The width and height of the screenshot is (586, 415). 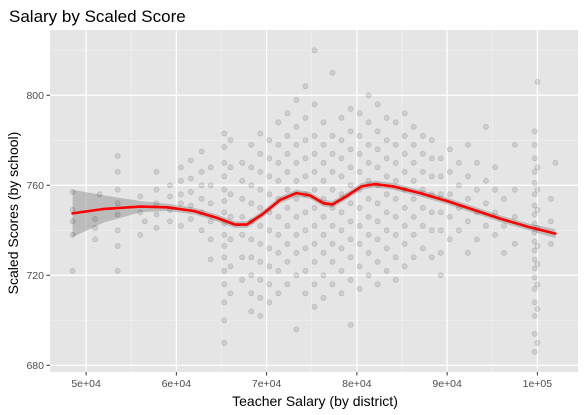 I want to click on chart-title: Salary by Scaled Score, so click(x=97, y=16).